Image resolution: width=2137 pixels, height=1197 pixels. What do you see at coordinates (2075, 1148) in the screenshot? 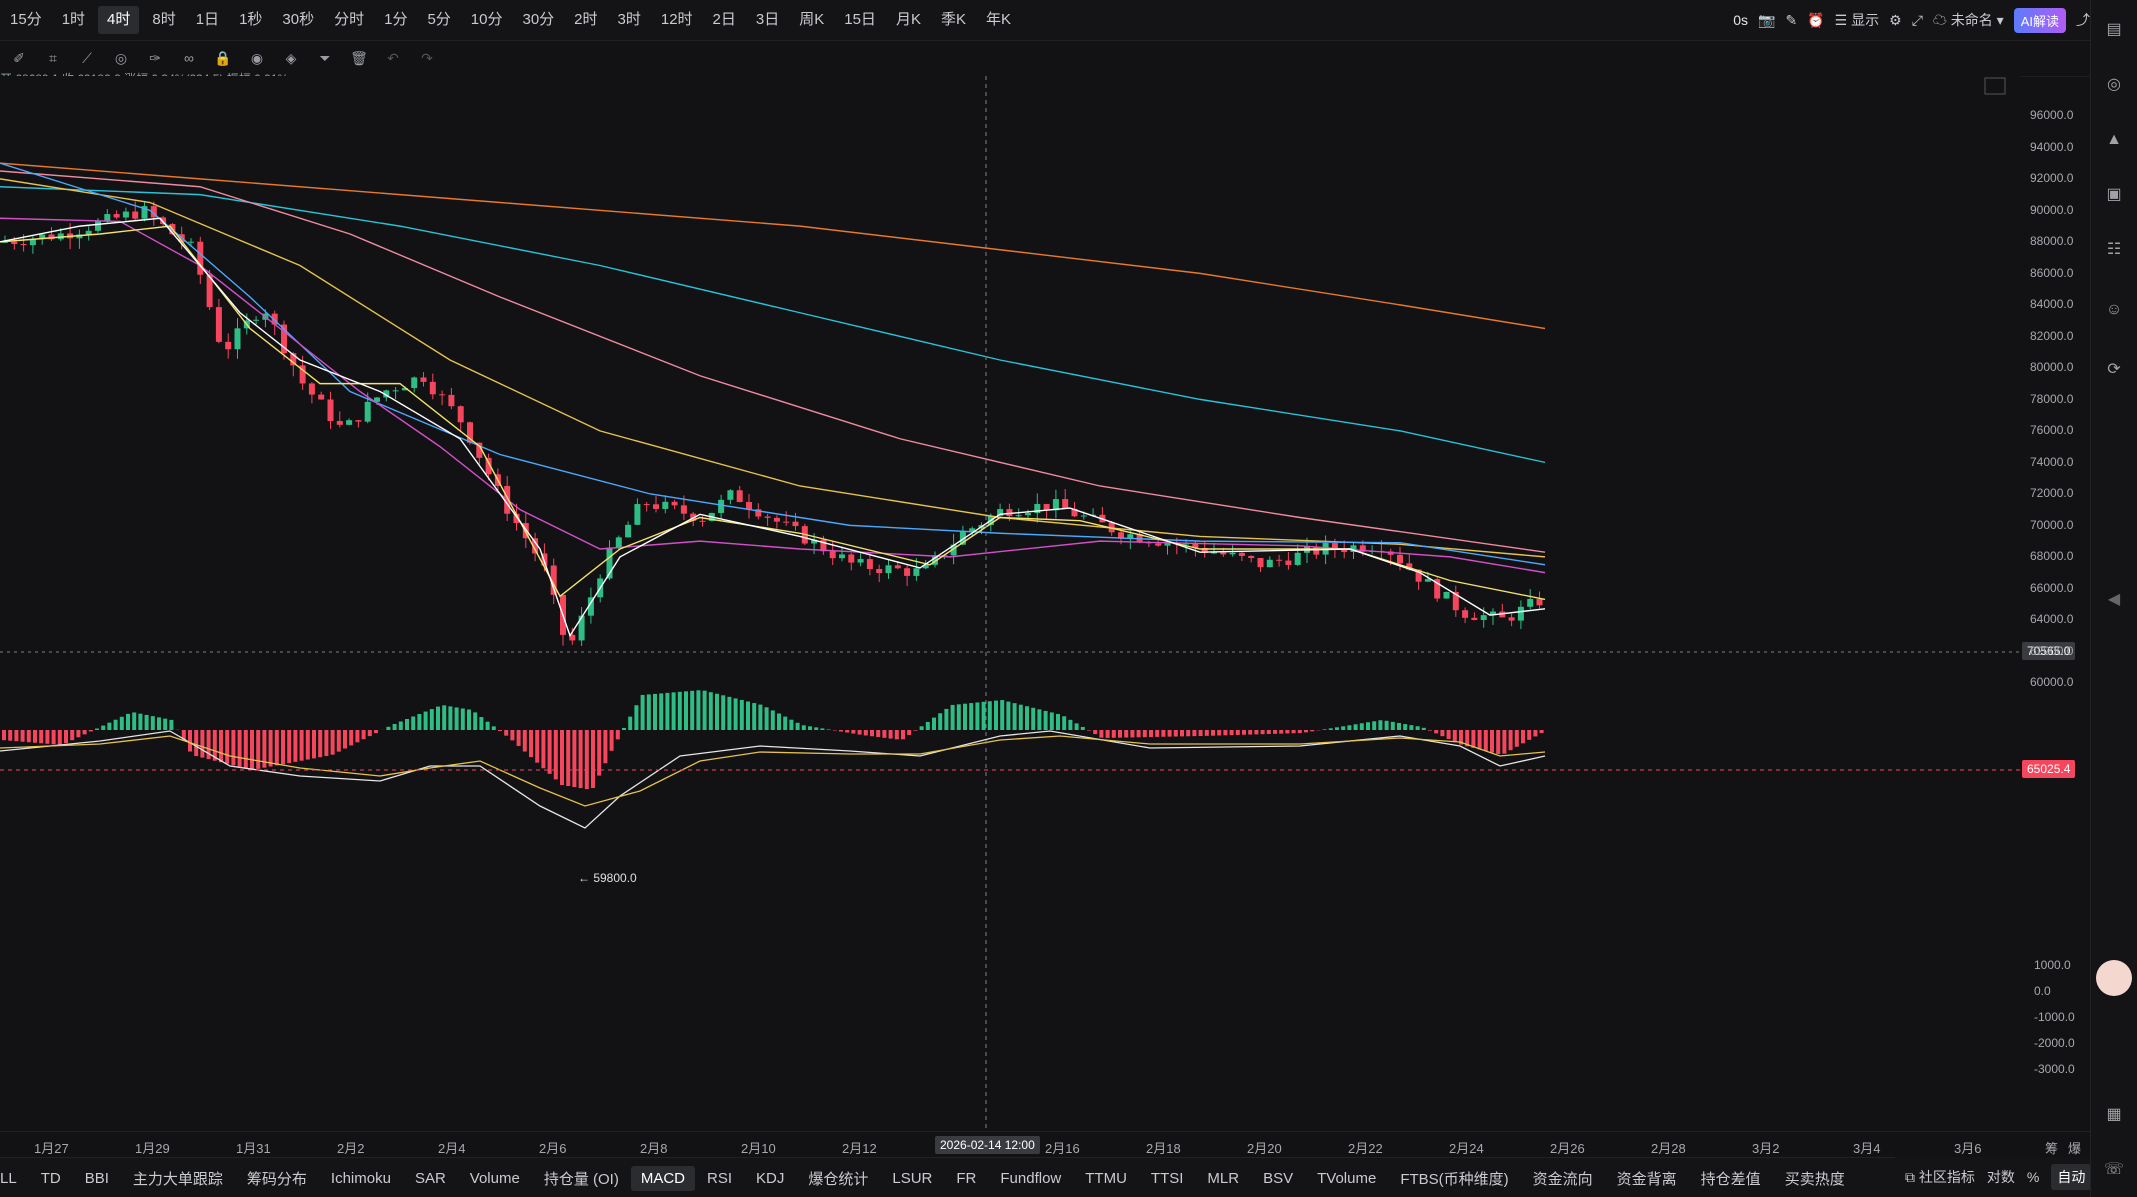
I see `liq-label: 爆` at bounding box center [2075, 1148].